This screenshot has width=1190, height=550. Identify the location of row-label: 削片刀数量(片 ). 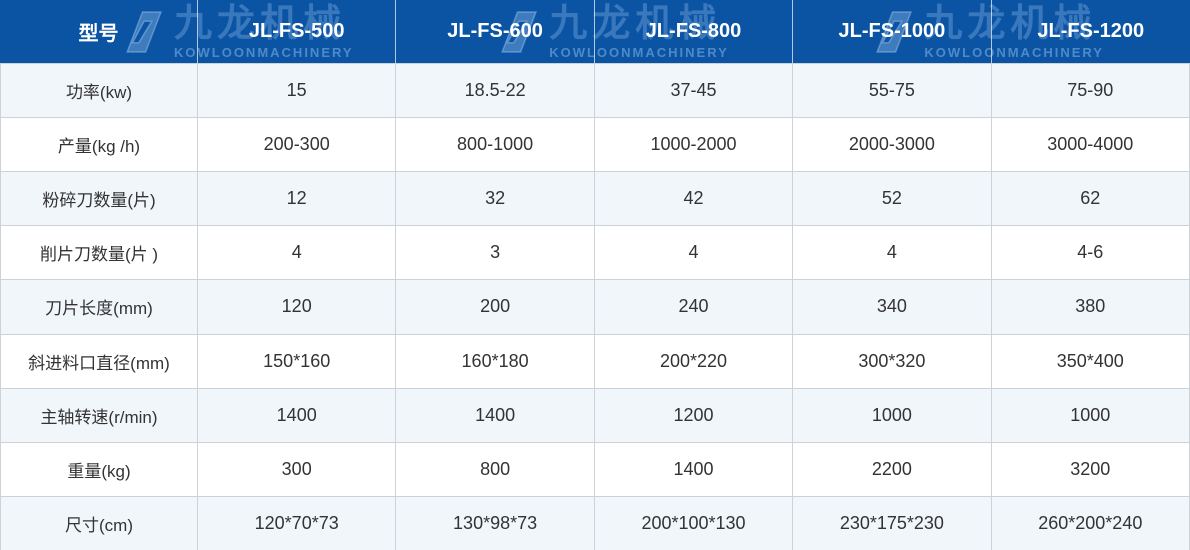
(99, 253).